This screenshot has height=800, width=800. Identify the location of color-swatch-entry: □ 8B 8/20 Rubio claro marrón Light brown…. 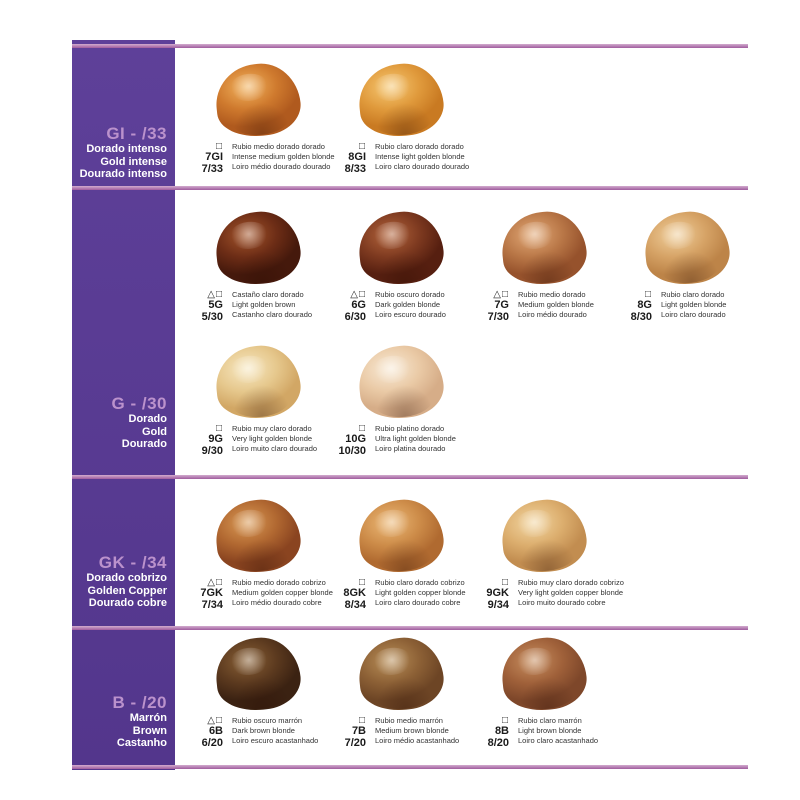
(544, 691).